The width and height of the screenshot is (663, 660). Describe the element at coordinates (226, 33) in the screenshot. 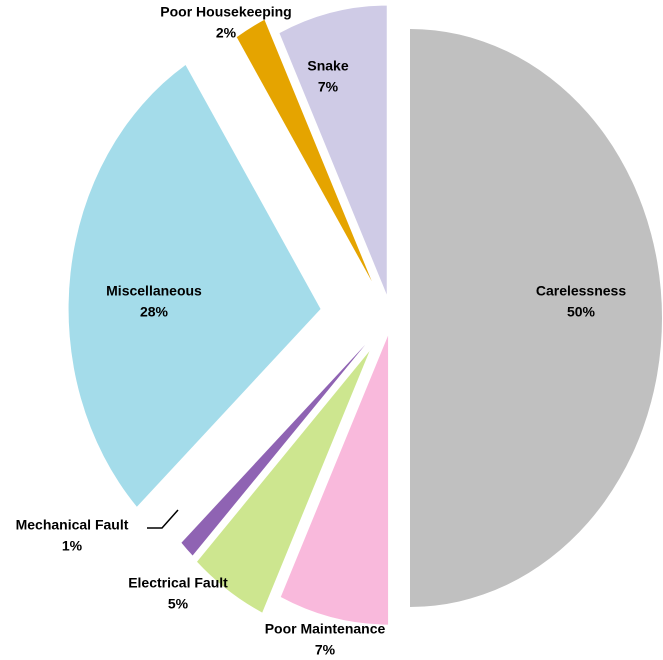

I see `slice-value-label: 2%` at that location.